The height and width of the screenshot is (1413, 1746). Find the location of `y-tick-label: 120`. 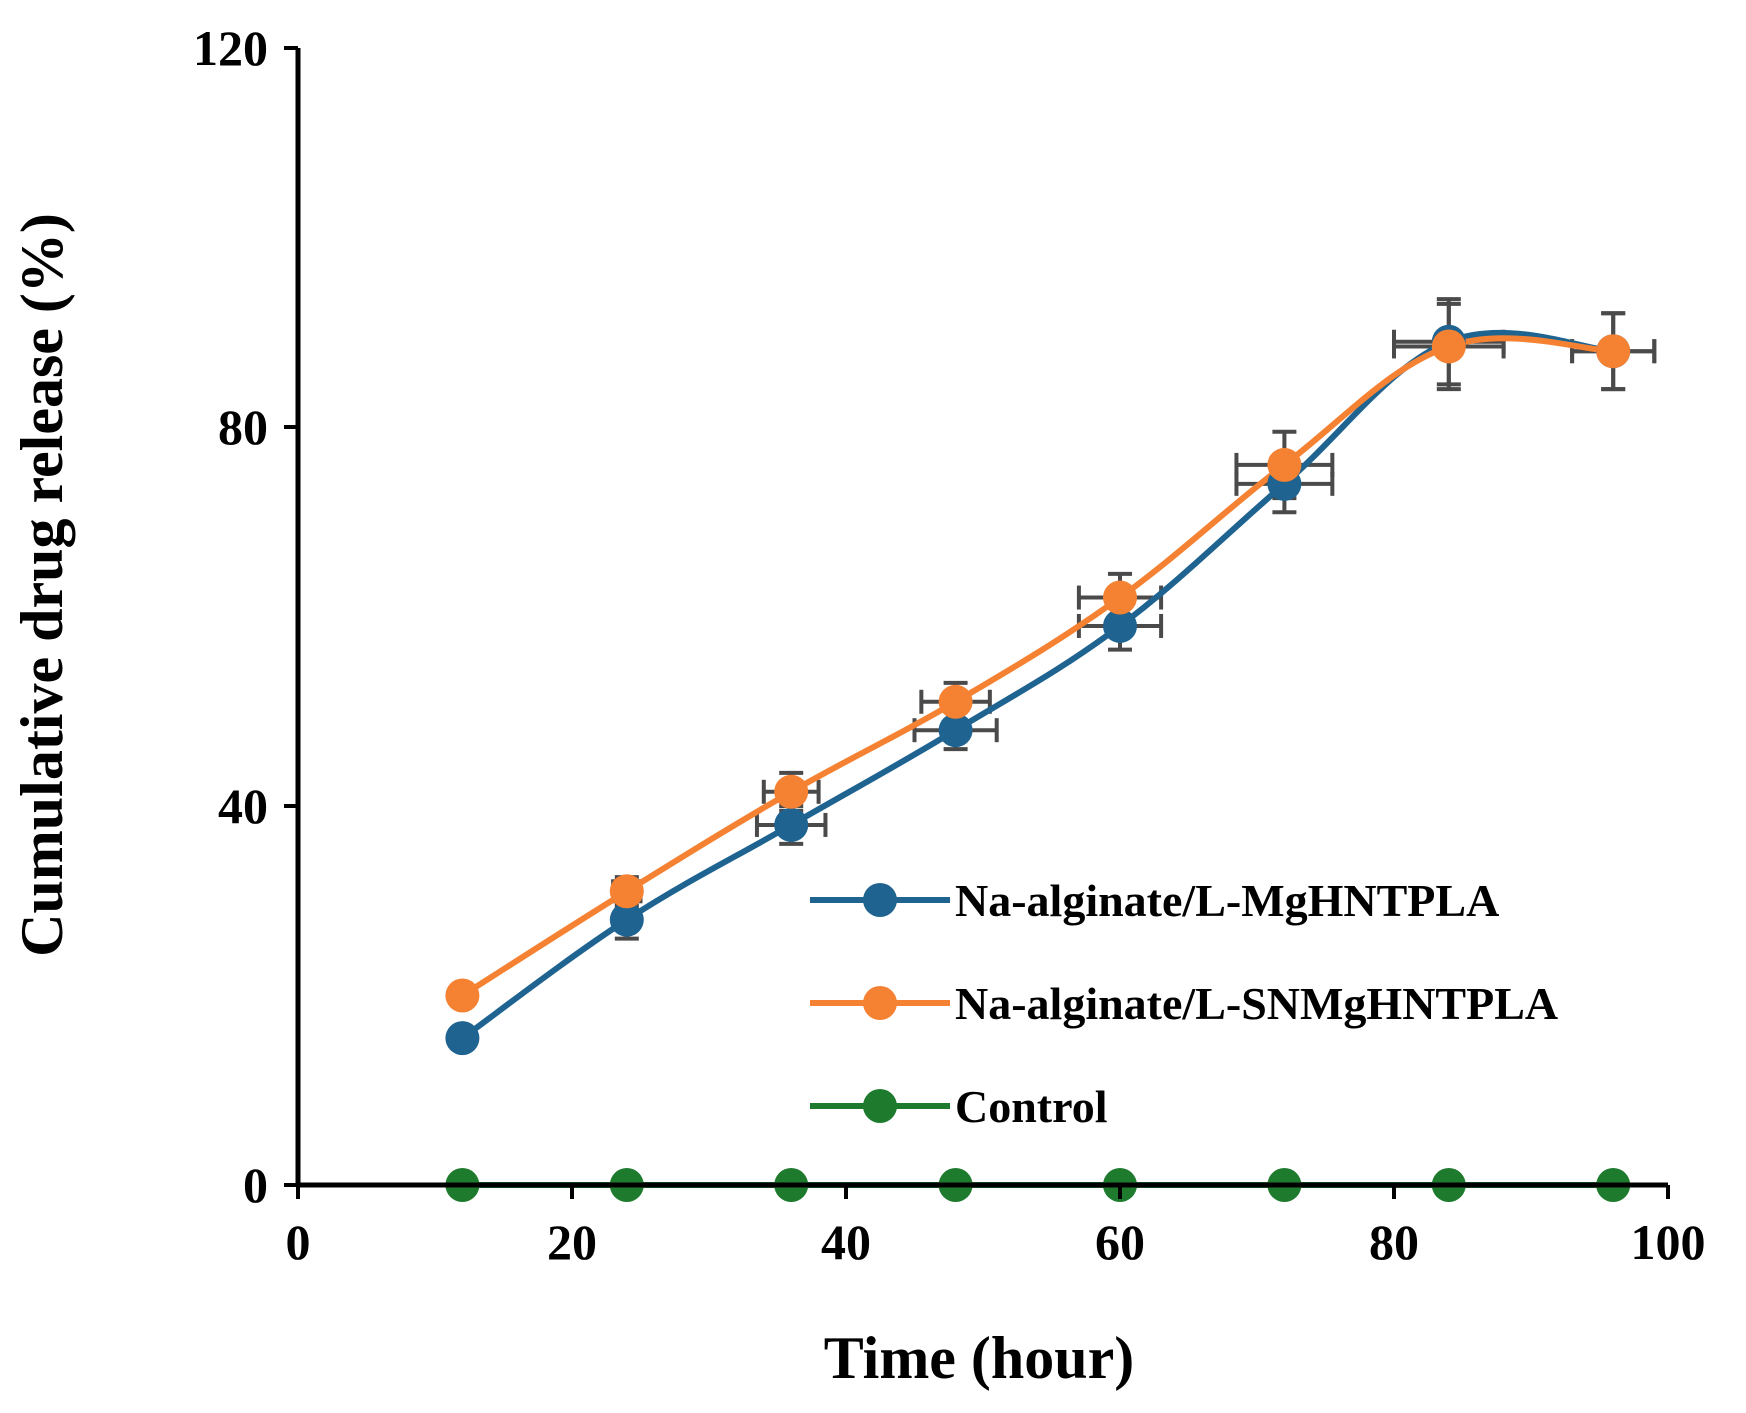

y-tick-label: 120 is located at coordinates (230, 48).